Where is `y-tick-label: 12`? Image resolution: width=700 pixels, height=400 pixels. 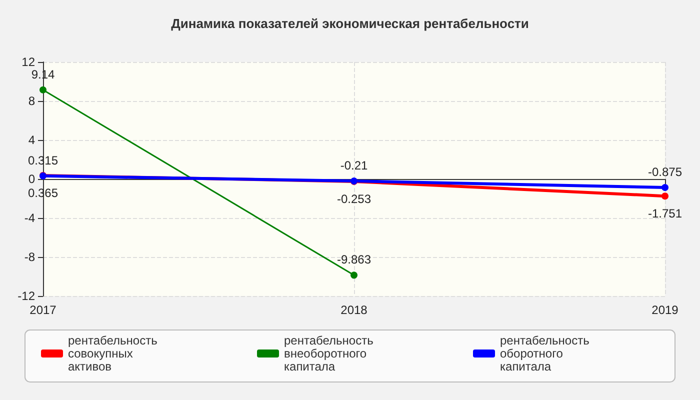
y-tick-label: 12 is located at coordinates (29, 62).